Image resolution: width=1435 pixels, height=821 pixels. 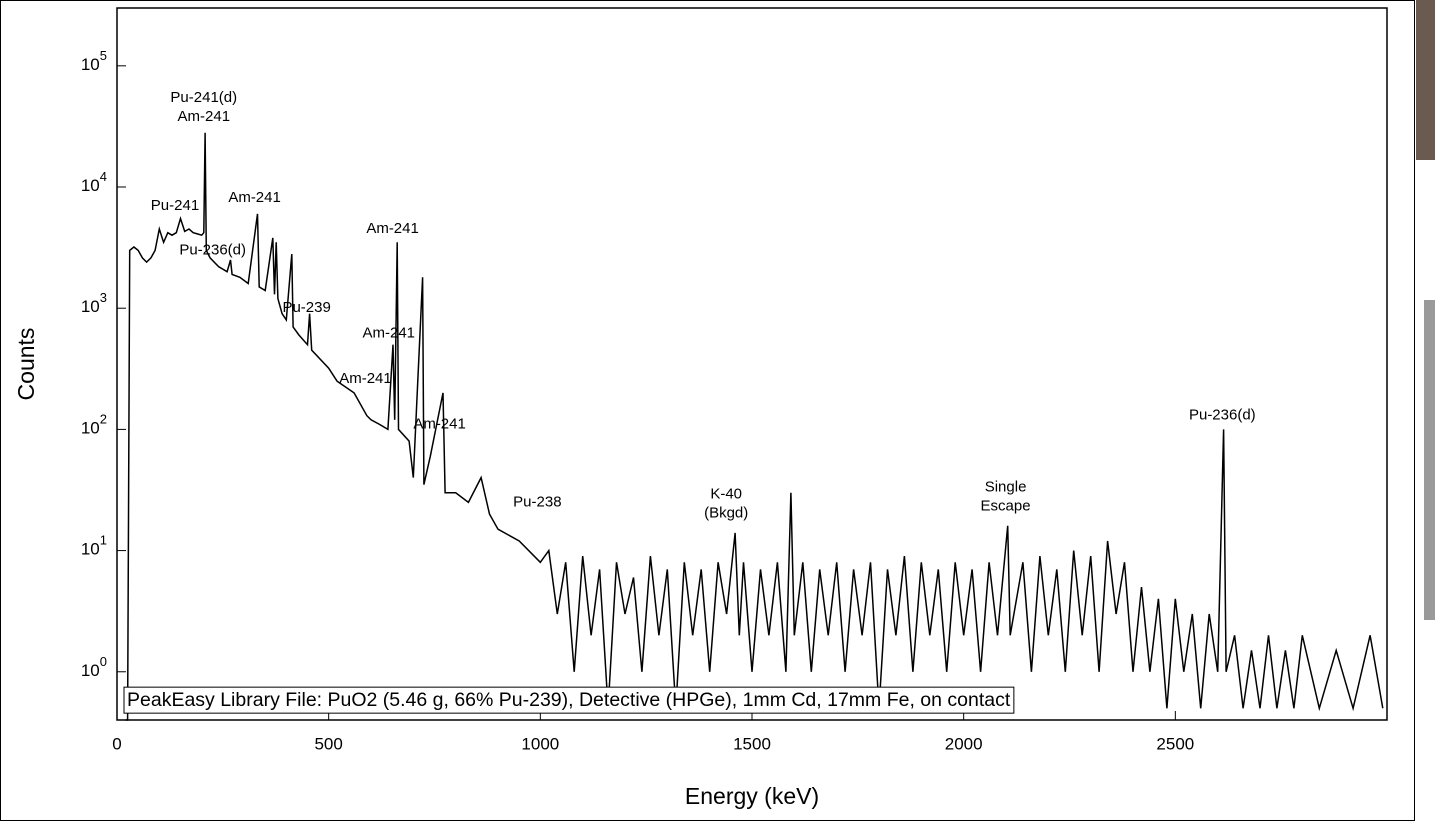 I want to click on x-tick-label: 1500, so click(x=752, y=743).